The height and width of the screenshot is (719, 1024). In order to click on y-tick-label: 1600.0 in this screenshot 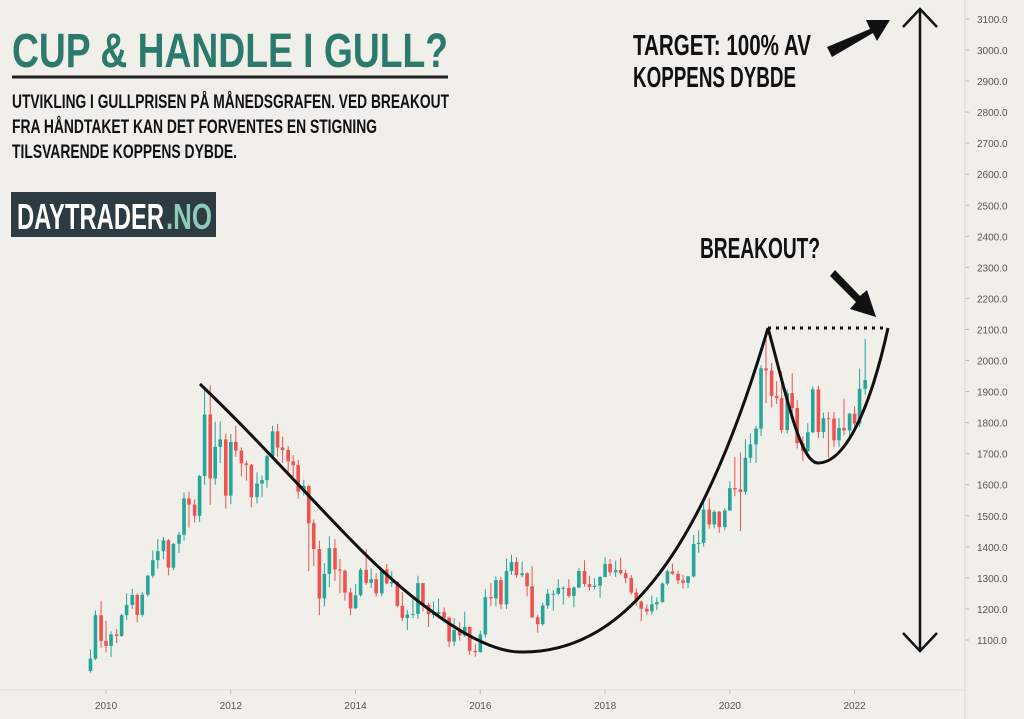, I will do `click(992, 486)`.